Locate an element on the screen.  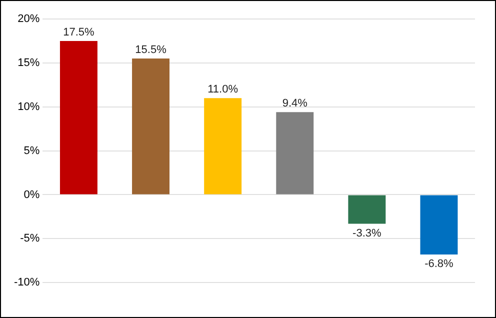
y-tick-label: -5% is located at coordinates (30, 238).